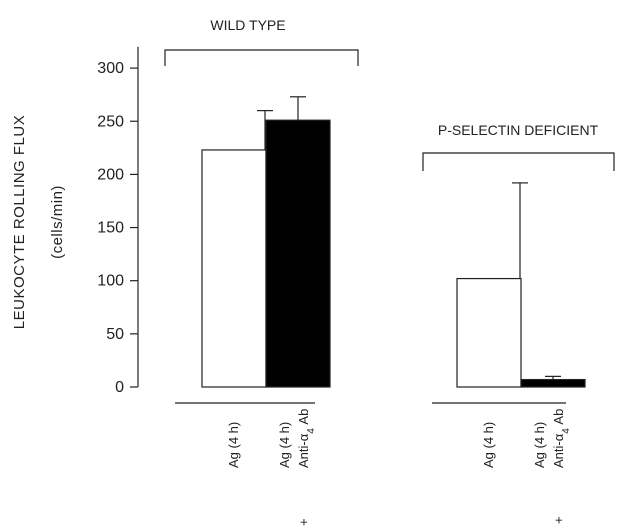  What do you see at coordinates (19, 222) in the screenshot?
I see `y-axis-title: LEUKOCYTE ROLLING FLUX` at bounding box center [19, 222].